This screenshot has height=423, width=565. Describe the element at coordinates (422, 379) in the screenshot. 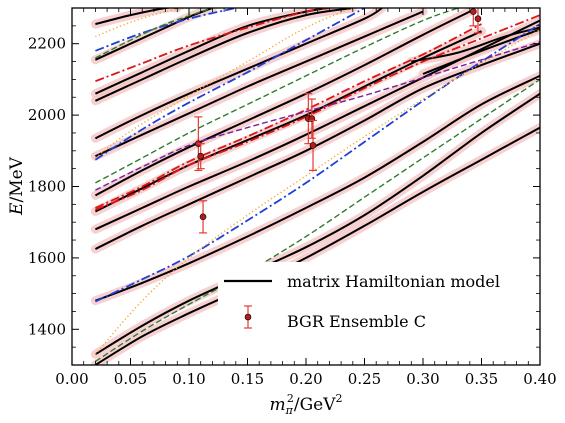

I see `x-tick-label: 0.30` at that location.